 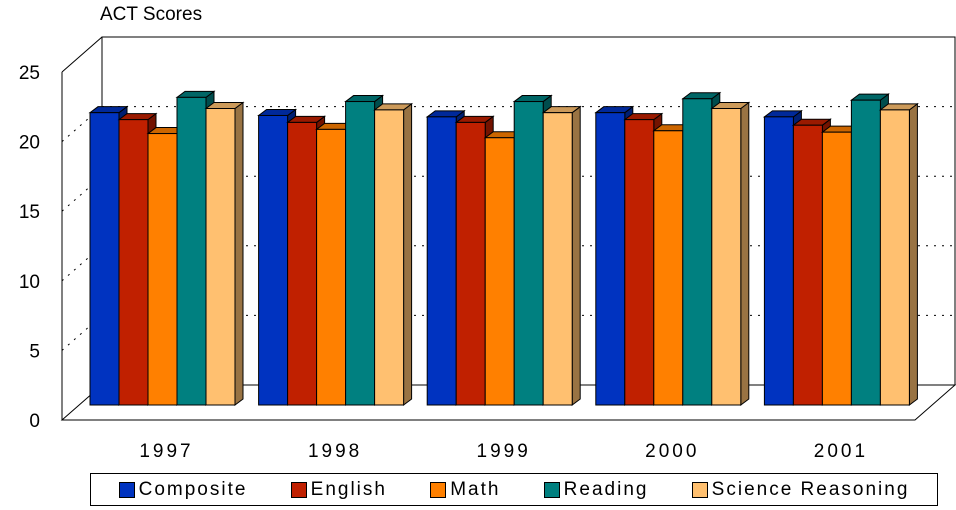 I want to click on legend-item-math: Math, so click(x=465, y=490).